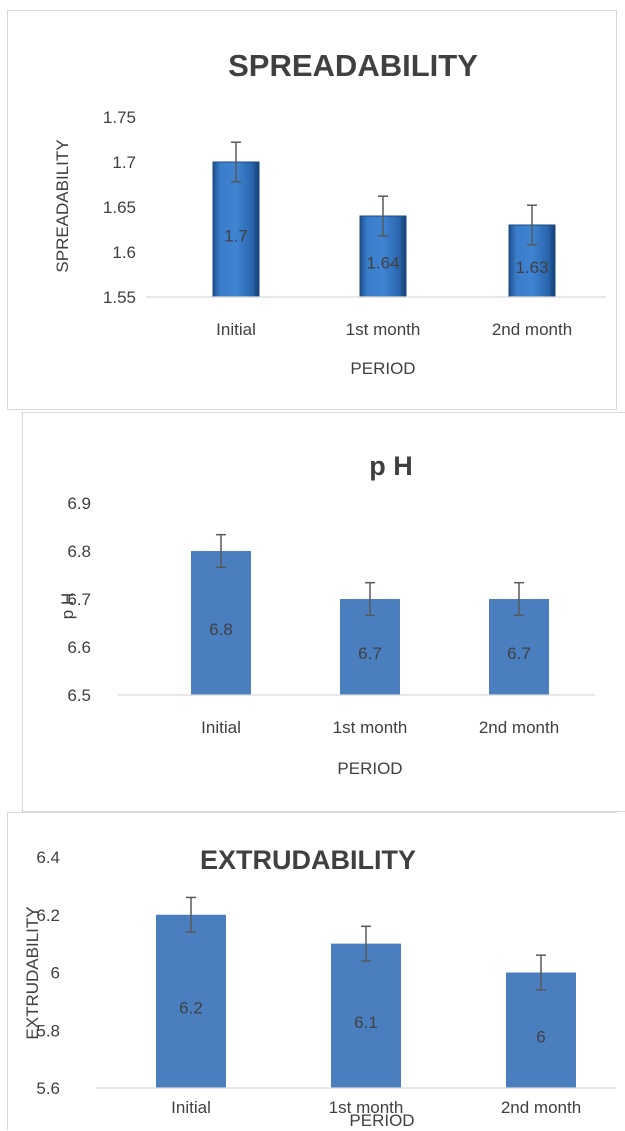  What do you see at coordinates (79, 551) in the screenshot?
I see `y-tick-label: 6.8` at bounding box center [79, 551].